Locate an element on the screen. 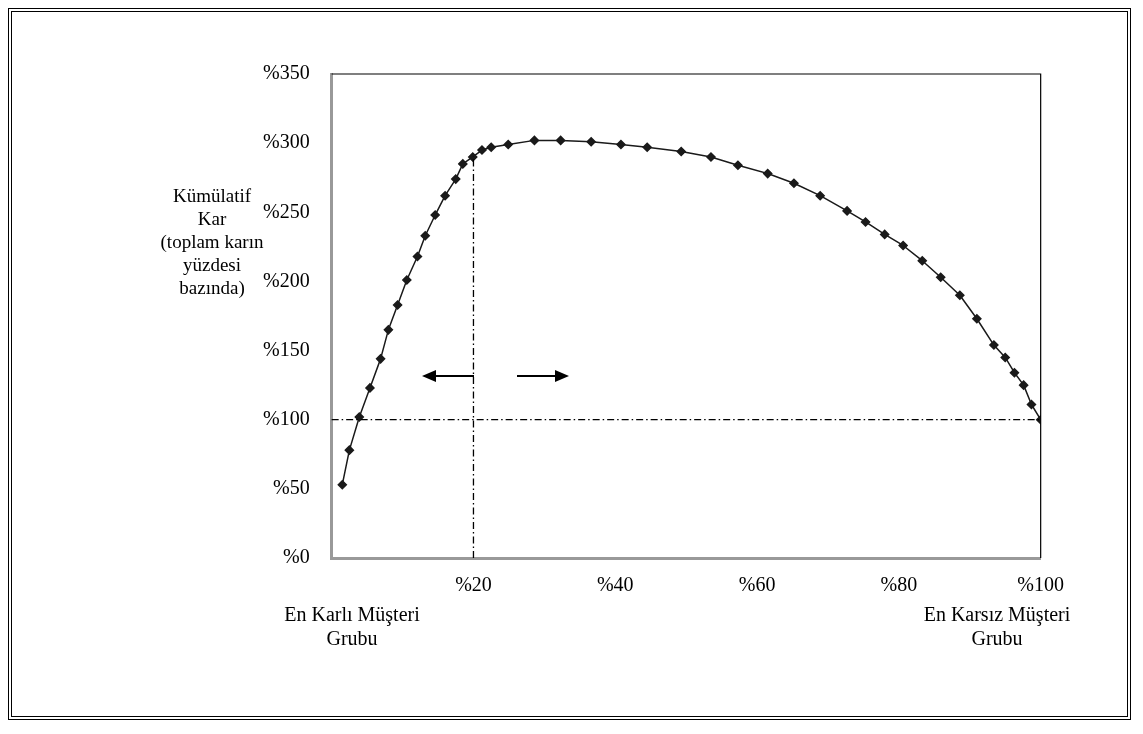 The width and height of the screenshot is (1143, 734). y-tick-label: %50 is located at coordinates (291, 487).